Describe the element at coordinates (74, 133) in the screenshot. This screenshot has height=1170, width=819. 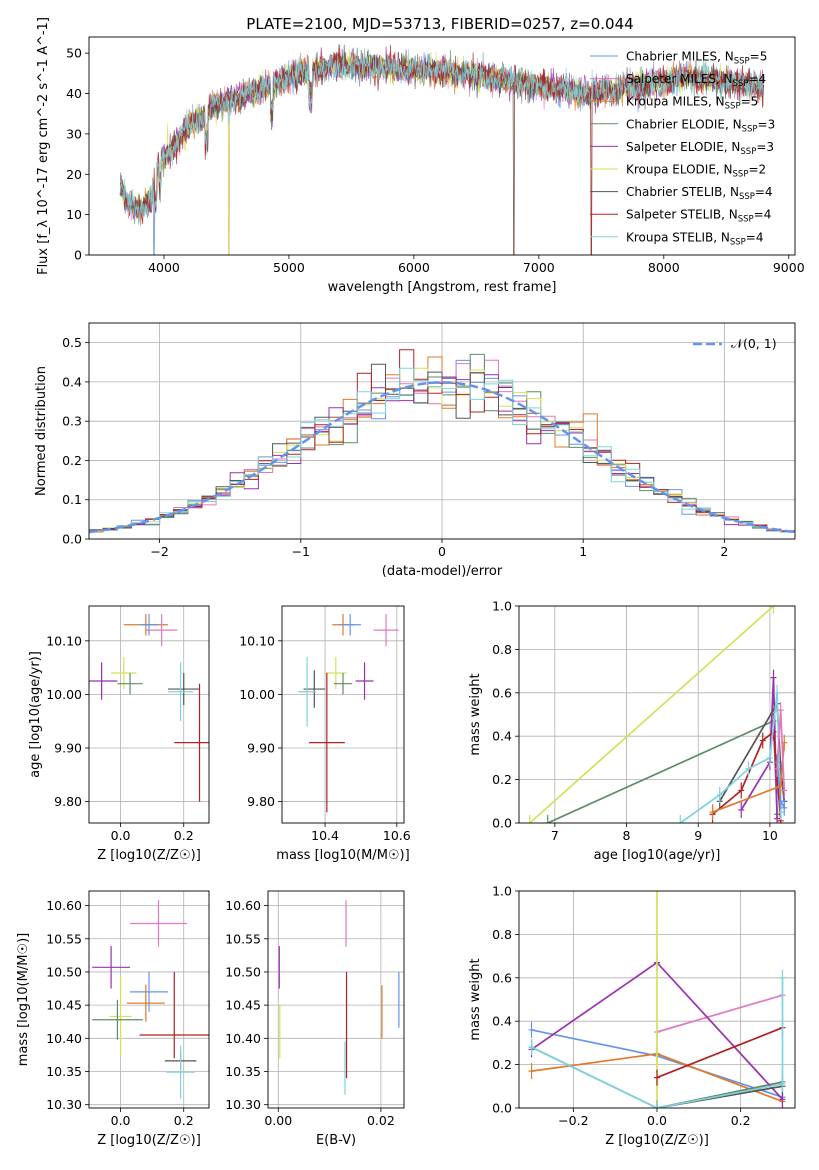
I see `y-tick-label: 30` at that location.